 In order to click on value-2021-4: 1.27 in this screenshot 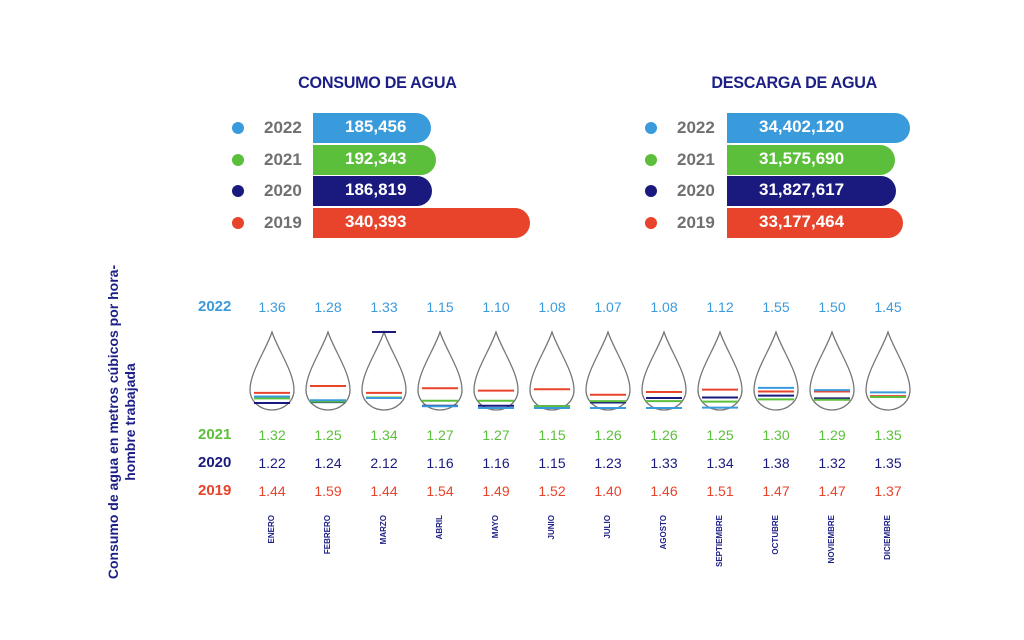, I will do `click(496, 435)`.